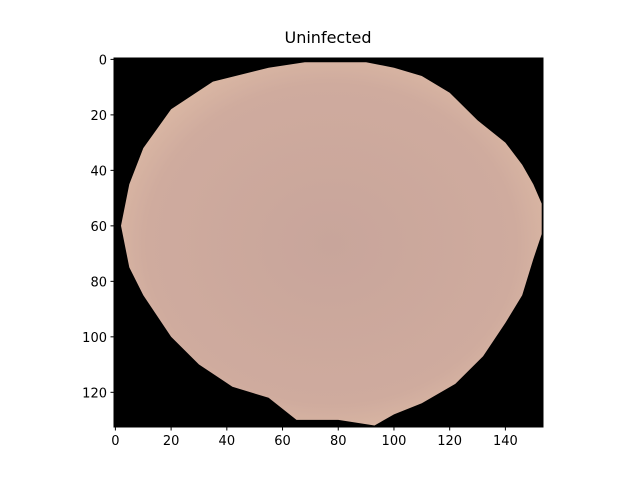  Describe the element at coordinates (505, 441) in the screenshot. I see `x-tick-label: 140` at that location.